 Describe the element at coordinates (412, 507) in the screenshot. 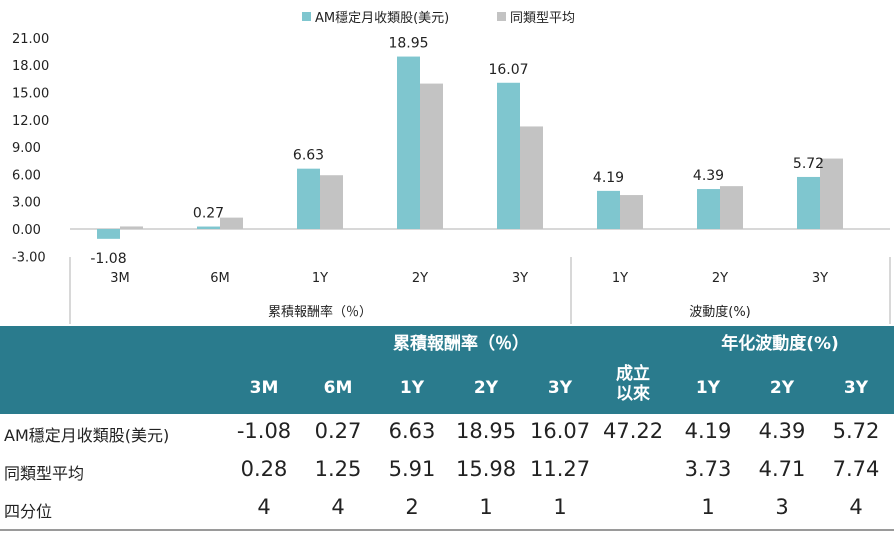

I see `table-cell: 2` at that location.